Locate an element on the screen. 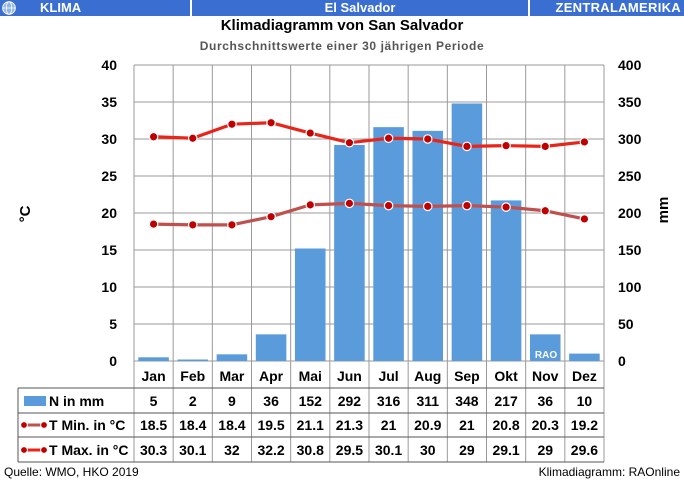 The width and height of the screenshot is (684, 482). table-value: 2 is located at coordinates (193, 401).